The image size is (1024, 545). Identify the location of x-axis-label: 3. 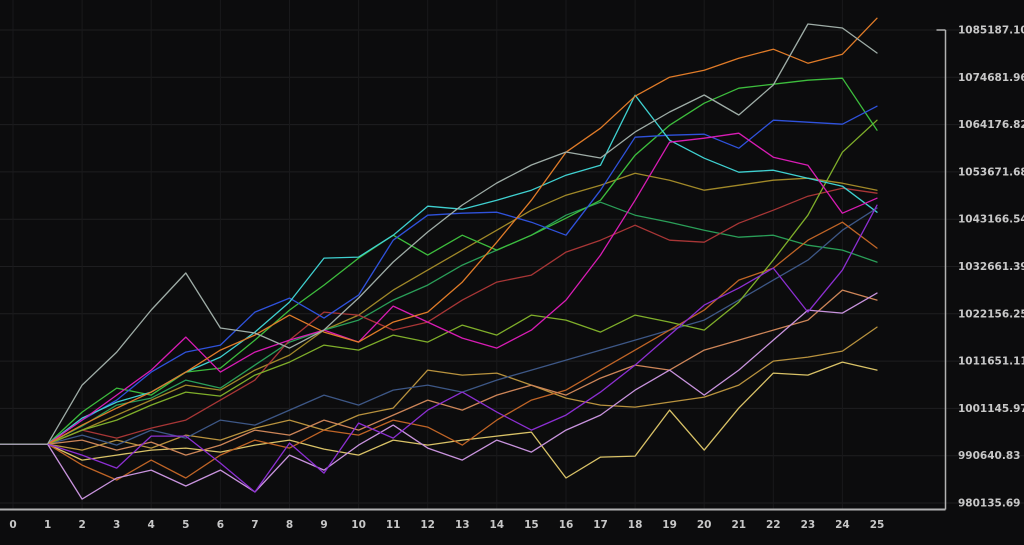
(116, 525).